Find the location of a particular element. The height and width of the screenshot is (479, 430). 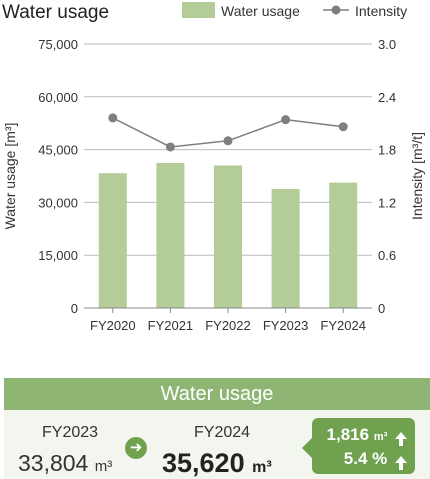

chart-title: Water usage is located at coordinates (55, 12).